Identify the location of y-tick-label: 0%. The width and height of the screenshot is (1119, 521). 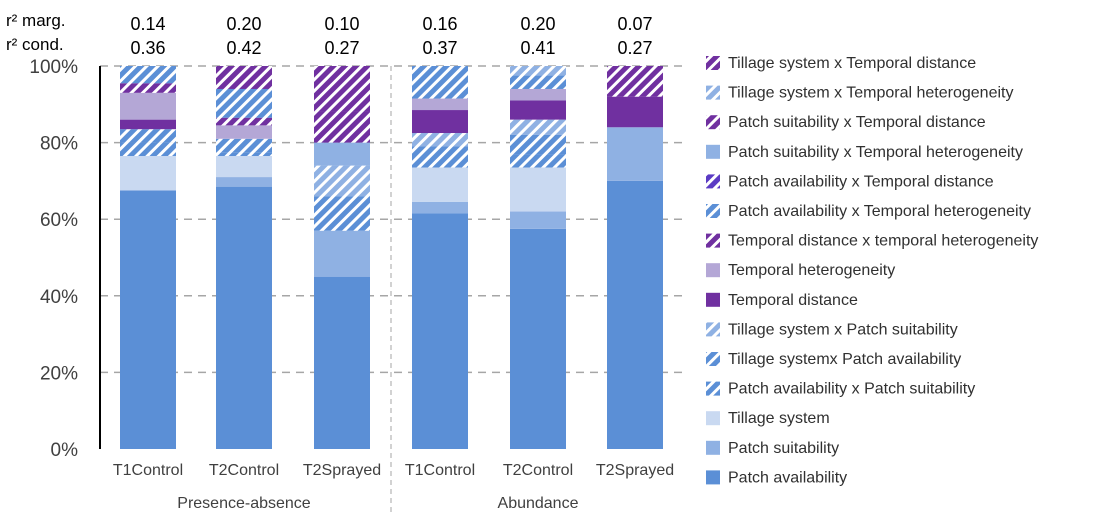
(65, 450).